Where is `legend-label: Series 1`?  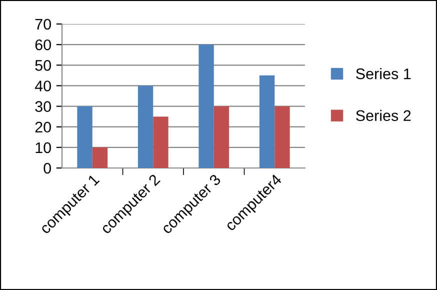 legend-label: Series 1 is located at coordinates (383, 74).